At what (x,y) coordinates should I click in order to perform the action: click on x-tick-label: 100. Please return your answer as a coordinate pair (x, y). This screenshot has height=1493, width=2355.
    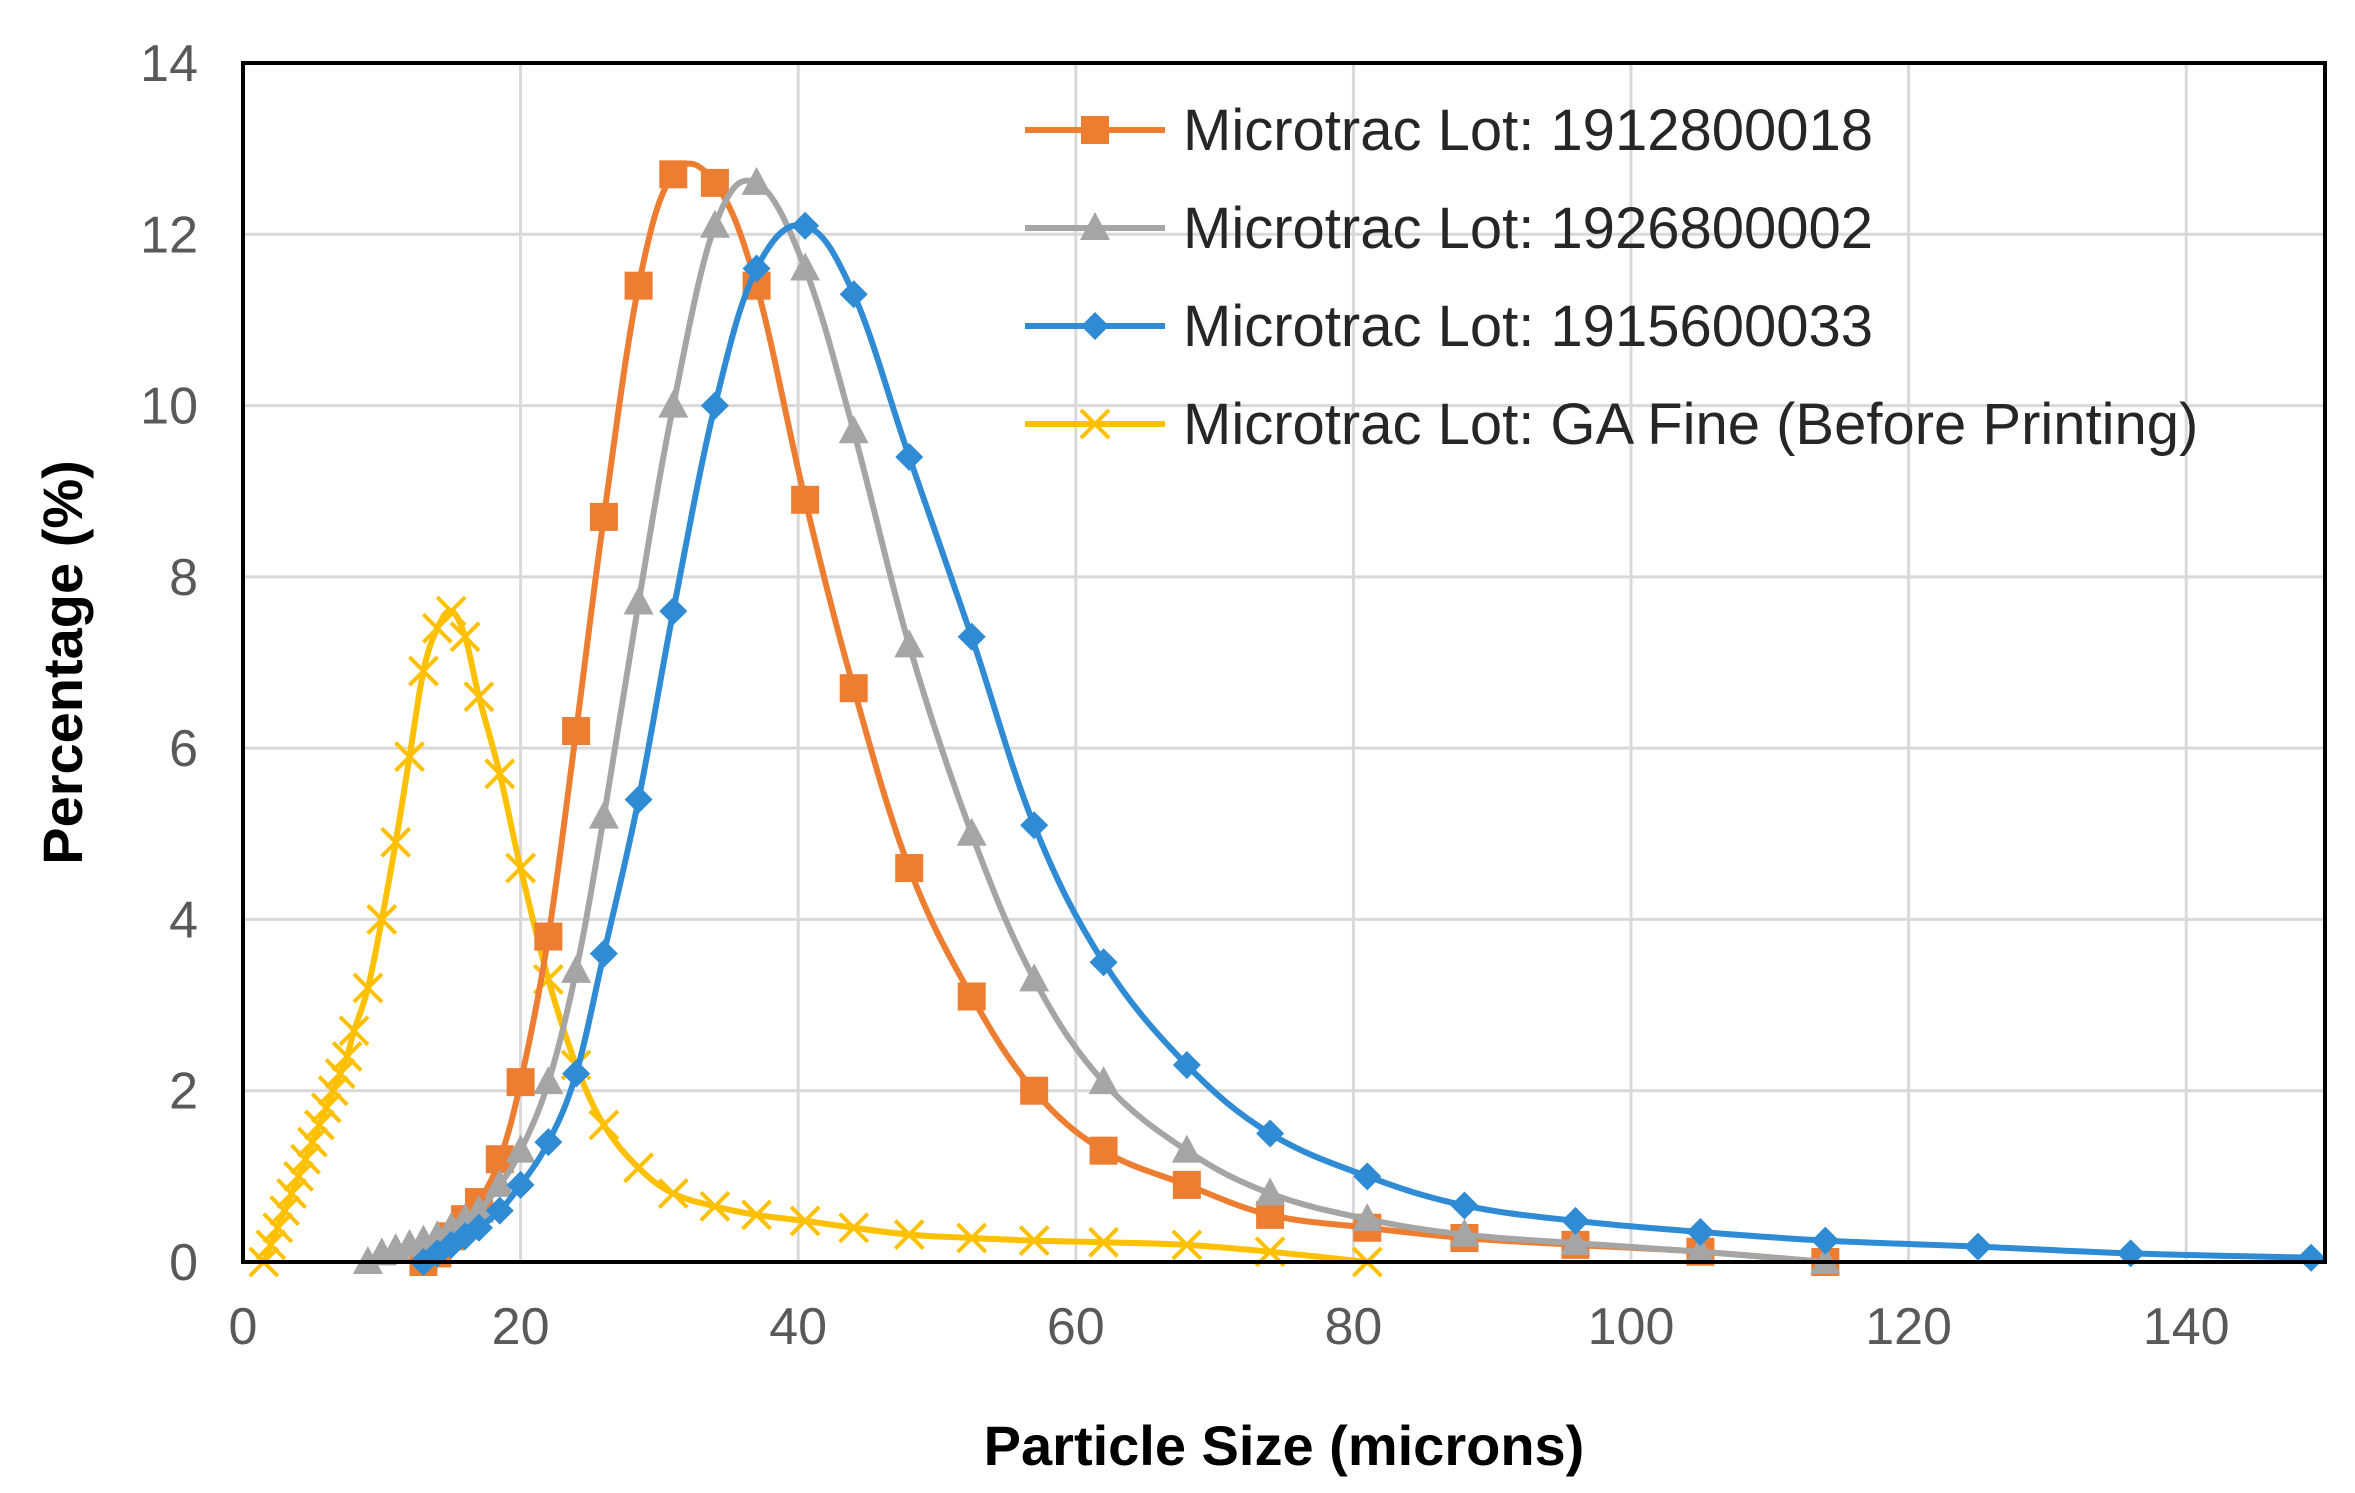
    Looking at the image, I should click on (1631, 1327).